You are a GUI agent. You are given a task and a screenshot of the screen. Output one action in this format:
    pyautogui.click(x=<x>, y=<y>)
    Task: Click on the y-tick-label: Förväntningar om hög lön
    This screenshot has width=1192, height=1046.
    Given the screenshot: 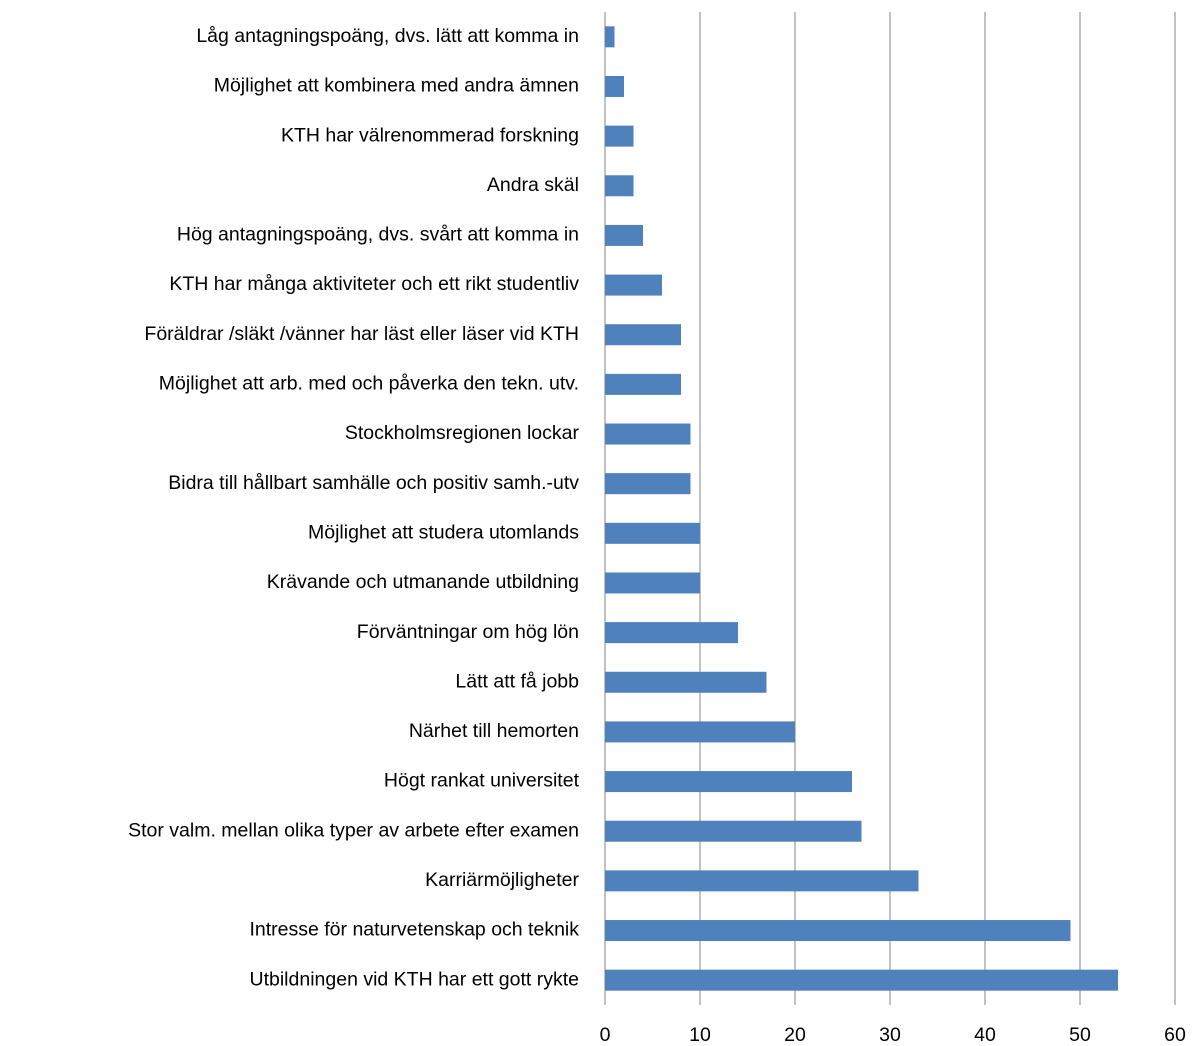 What is the action you would take?
    pyautogui.click(x=468, y=632)
    